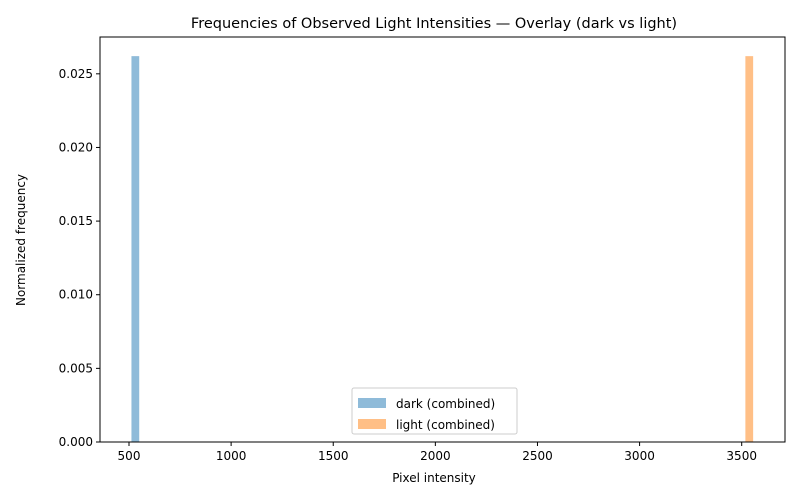  What do you see at coordinates (372, 424) in the screenshot?
I see `legend-swatch-light` at bounding box center [372, 424].